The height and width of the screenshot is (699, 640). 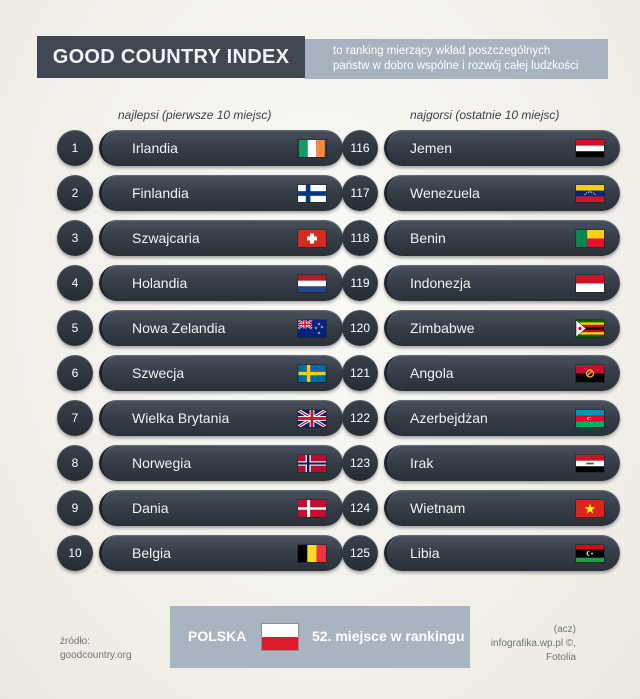 I want to click on list-item: 8 Norwegia, so click(x=202, y=463).